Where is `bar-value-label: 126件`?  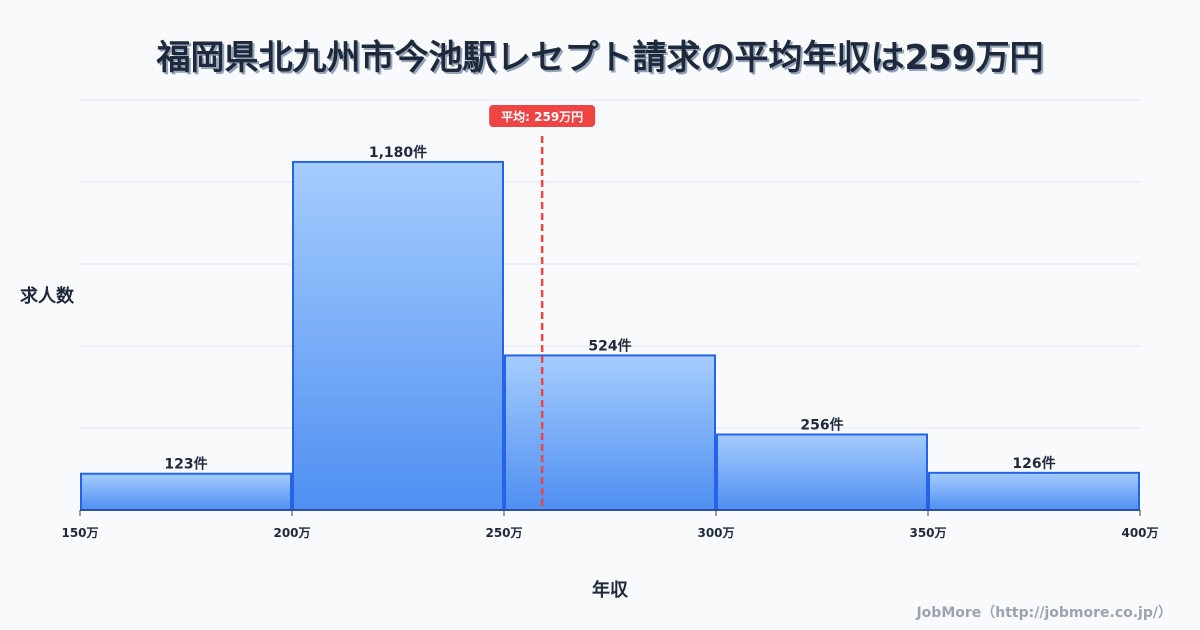 bar-value-label: 126件 is located at coordinates (1033, 463).